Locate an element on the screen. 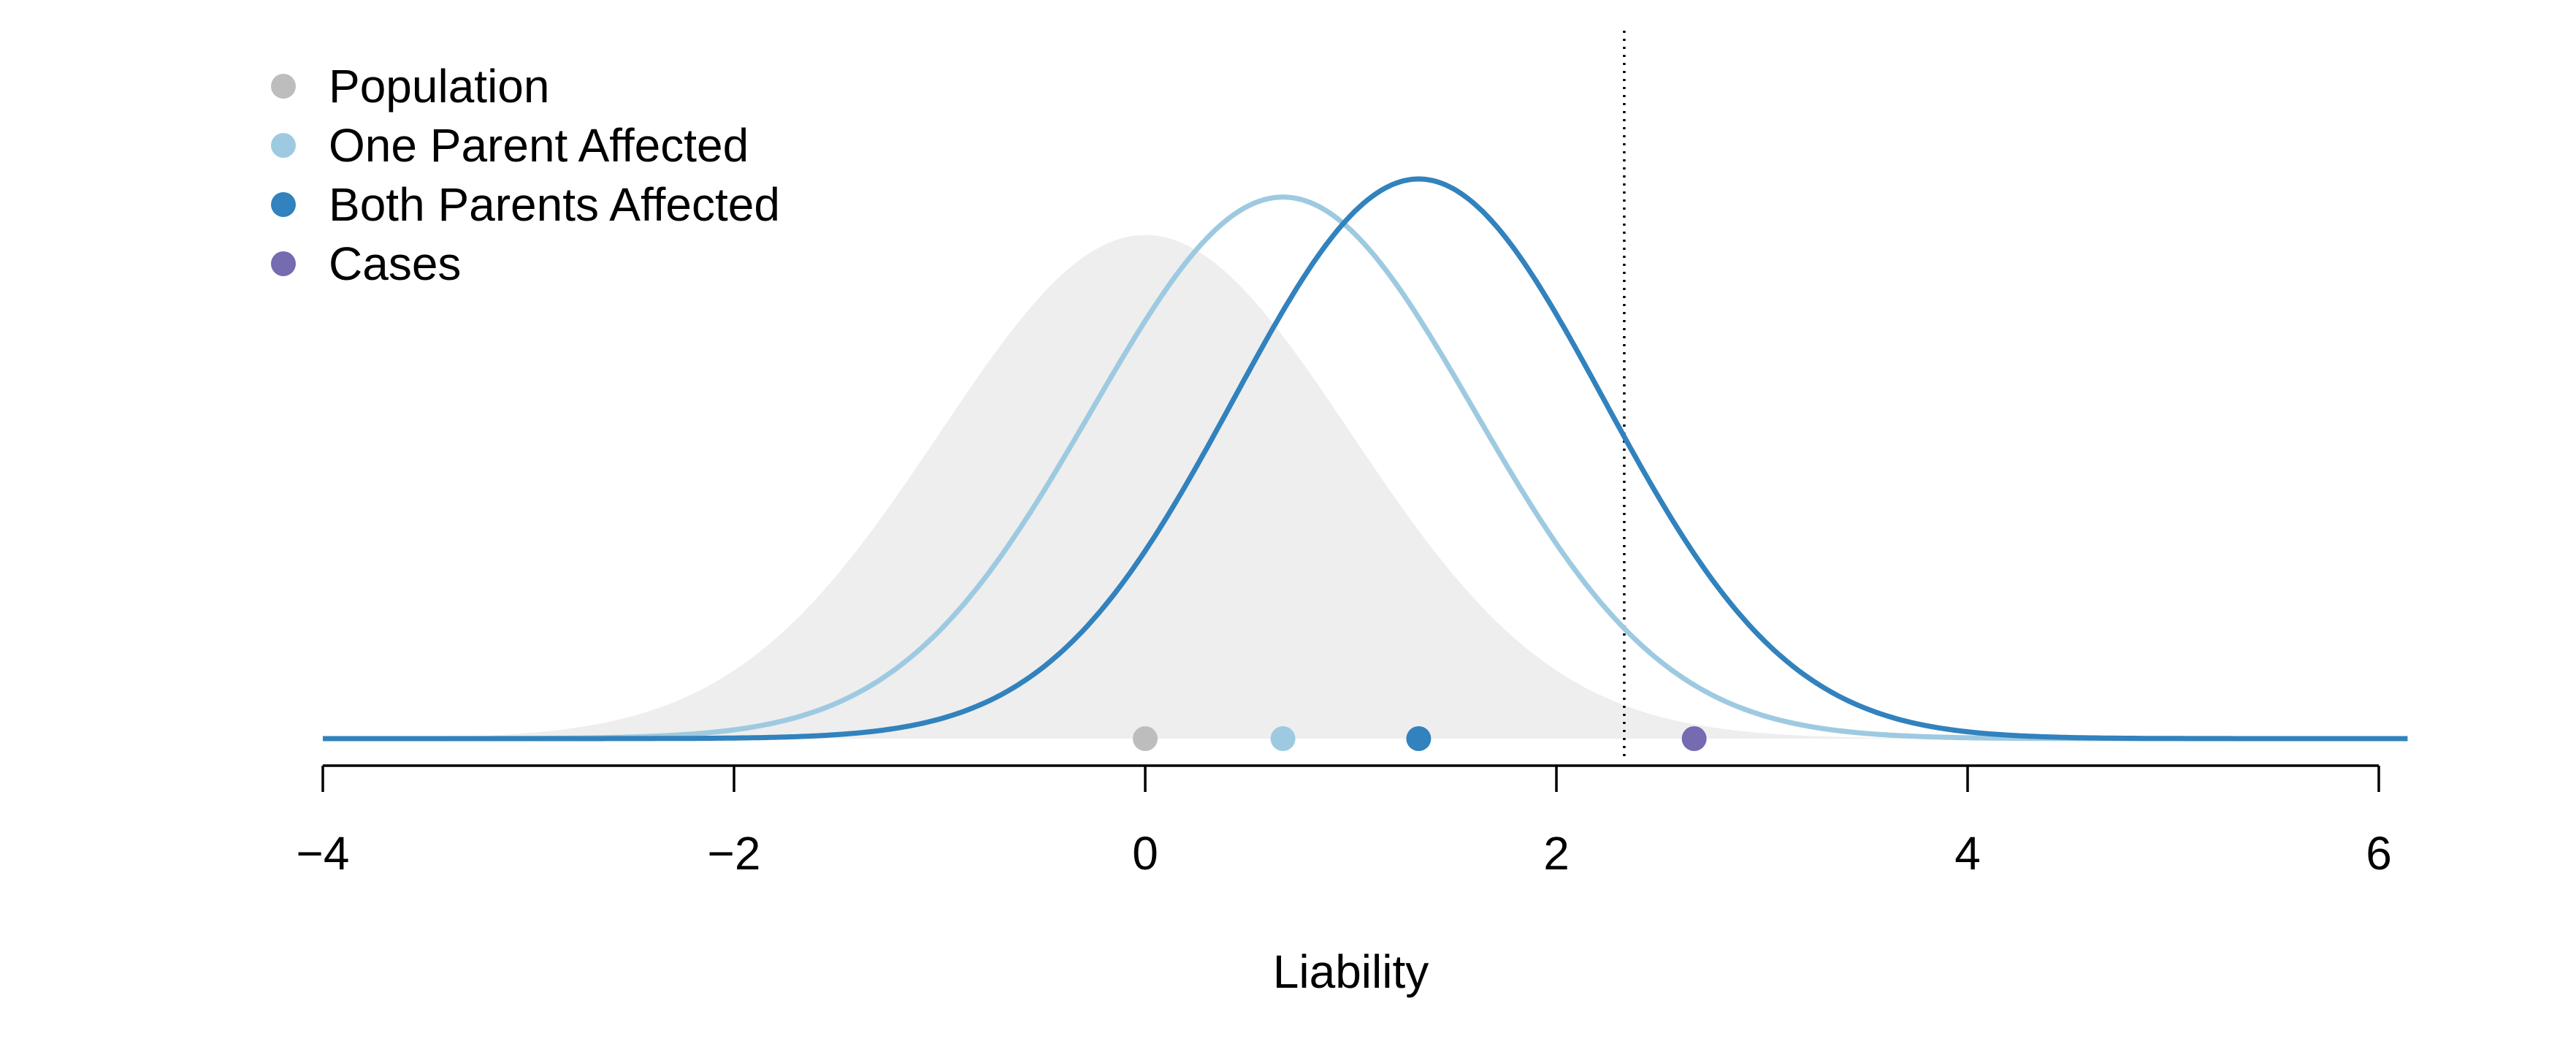 Image resolution: width=2576 pixels, height=1063 pixels. cases-mean-marker is located at coordinates (1694, 738).